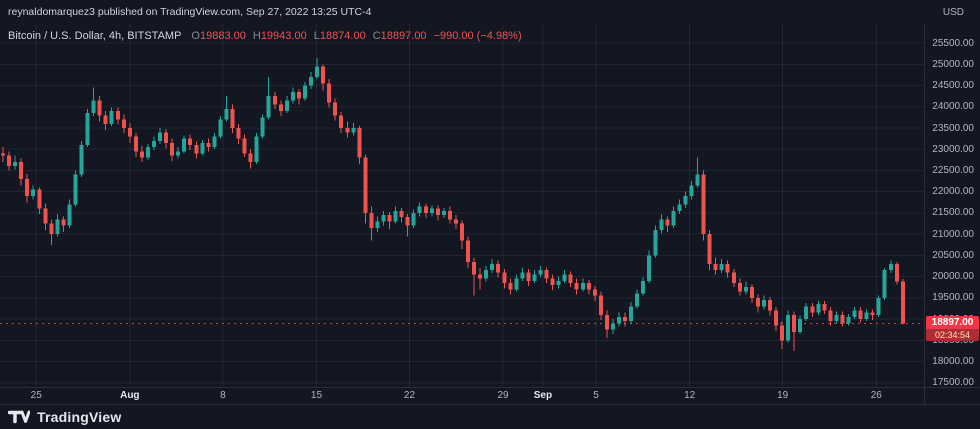 Image resolution: width=980 pixels, height=429 pixels. What do you see at coordinates (283, 36) in the screenshot?
I see `high-value: 19943.00` at bounding box center [283, 36].